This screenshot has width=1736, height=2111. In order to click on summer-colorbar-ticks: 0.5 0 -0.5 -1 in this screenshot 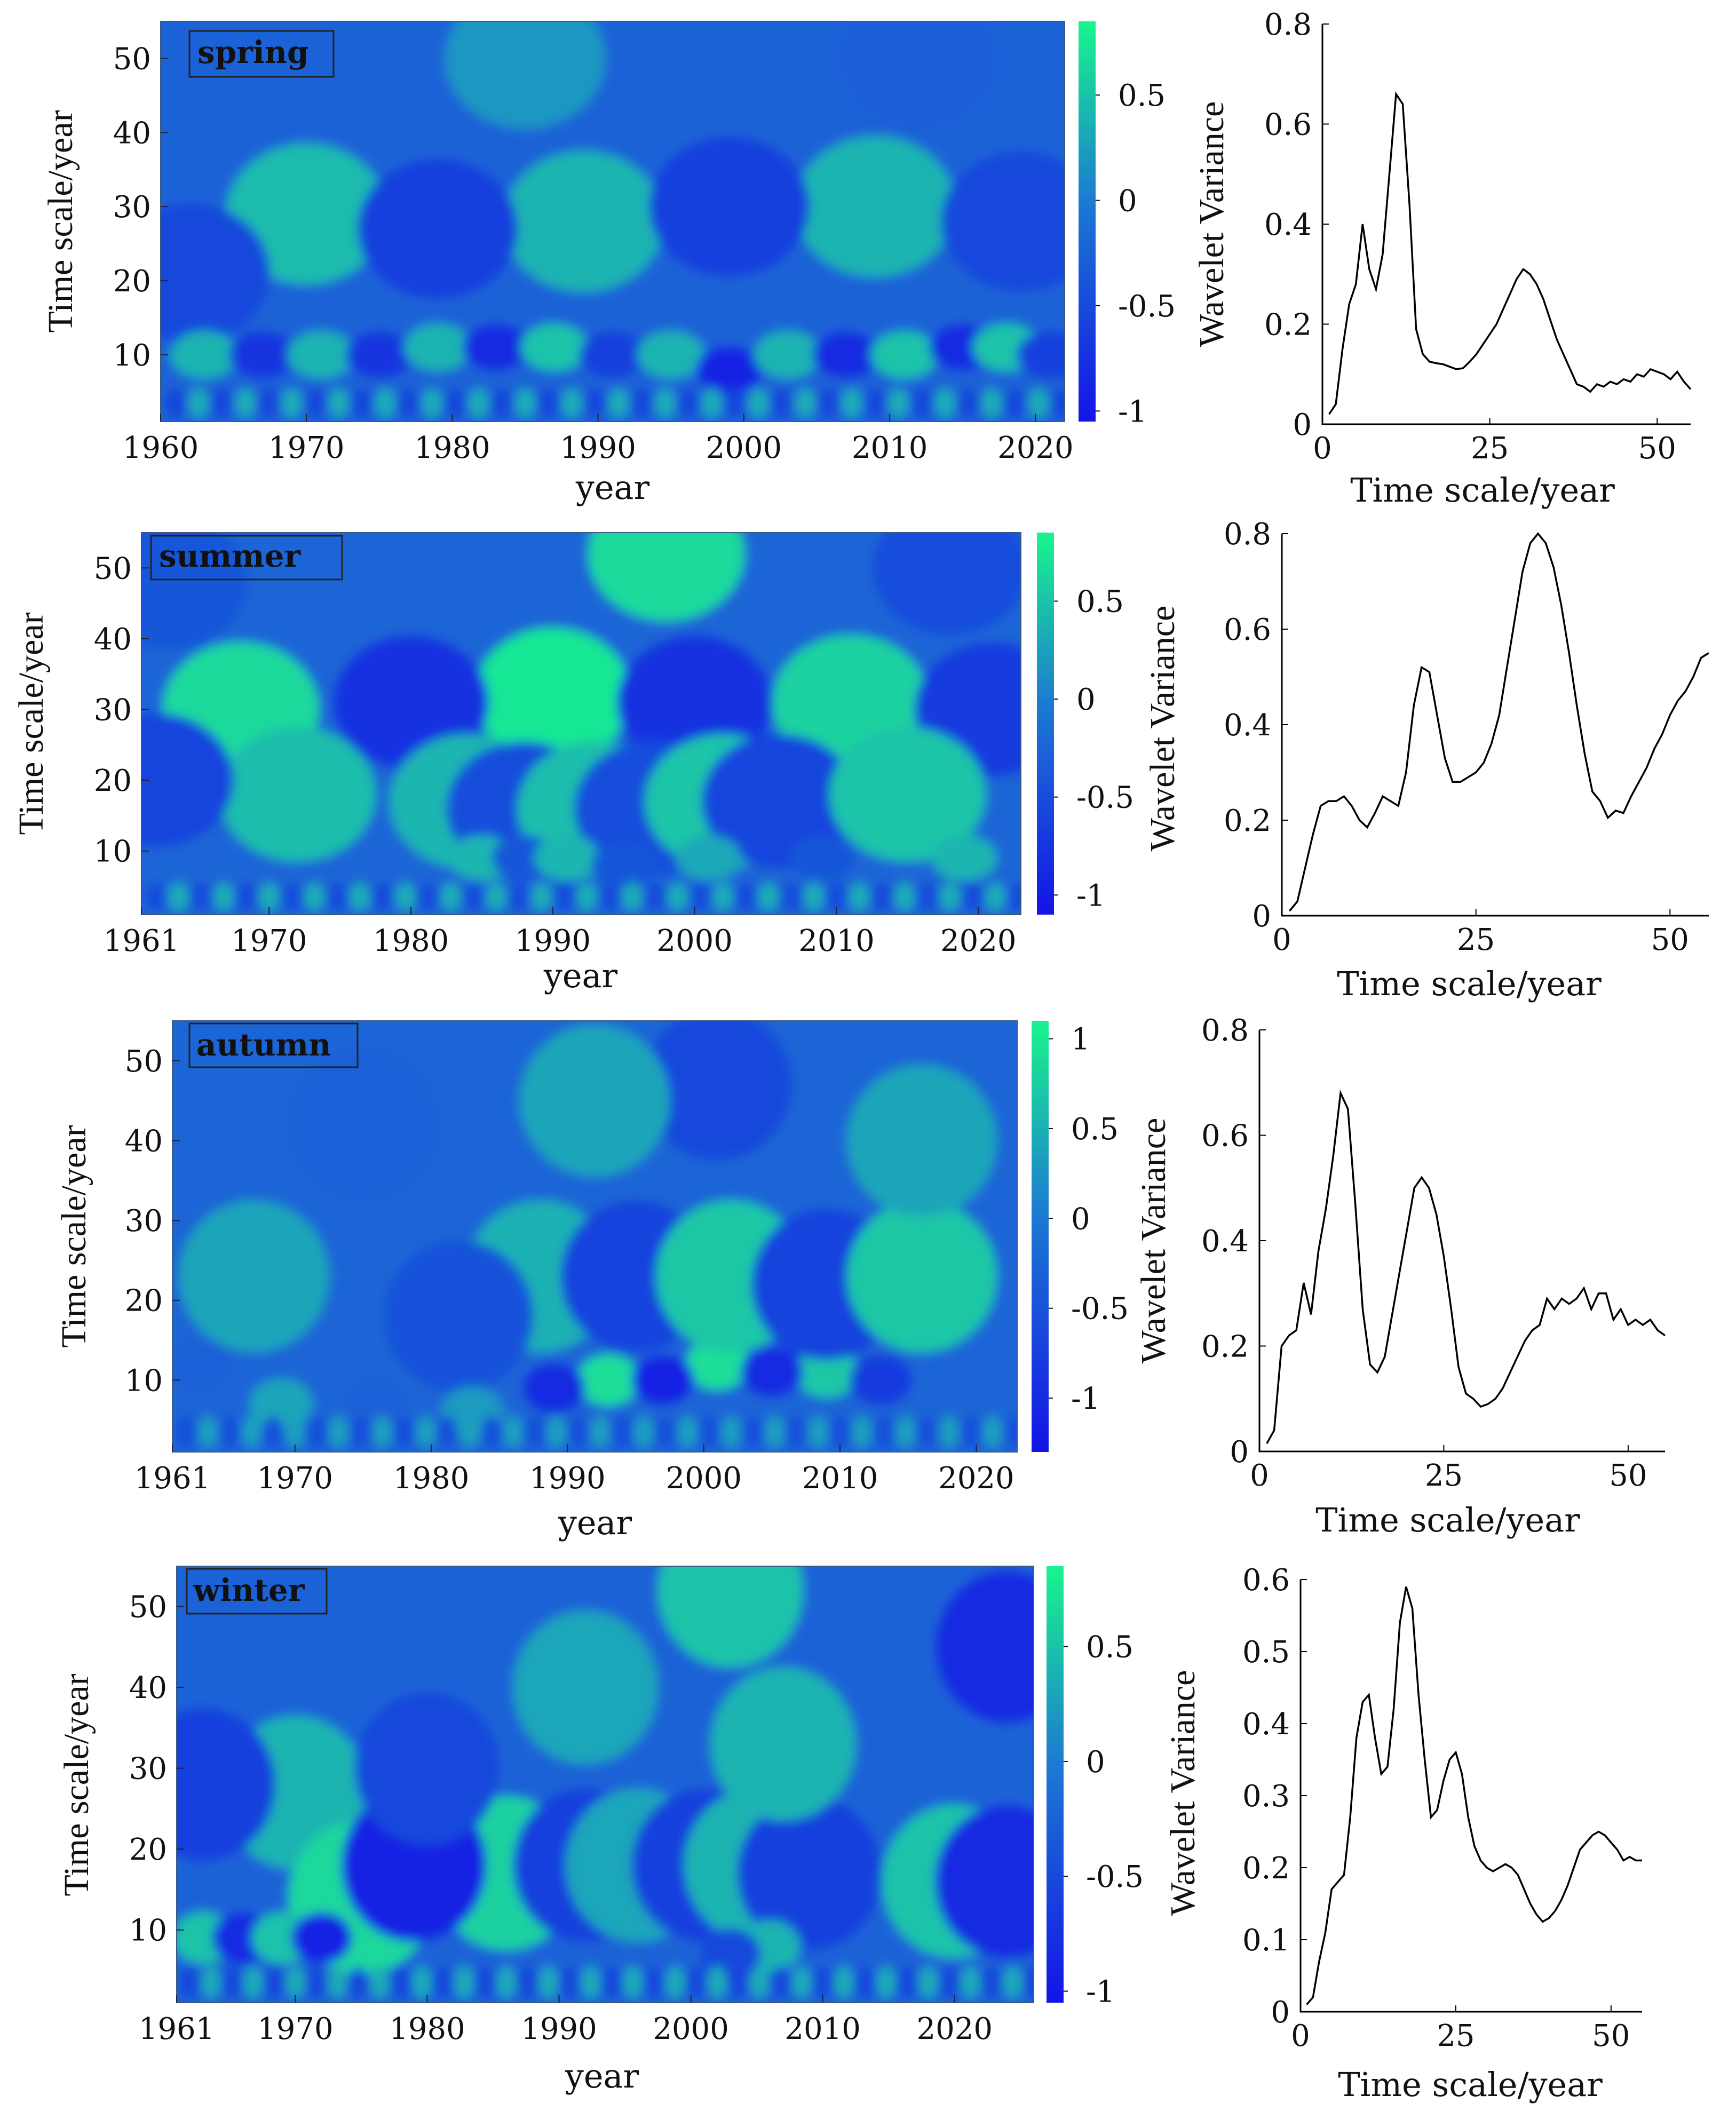, I will do `click(1094, 749)`.